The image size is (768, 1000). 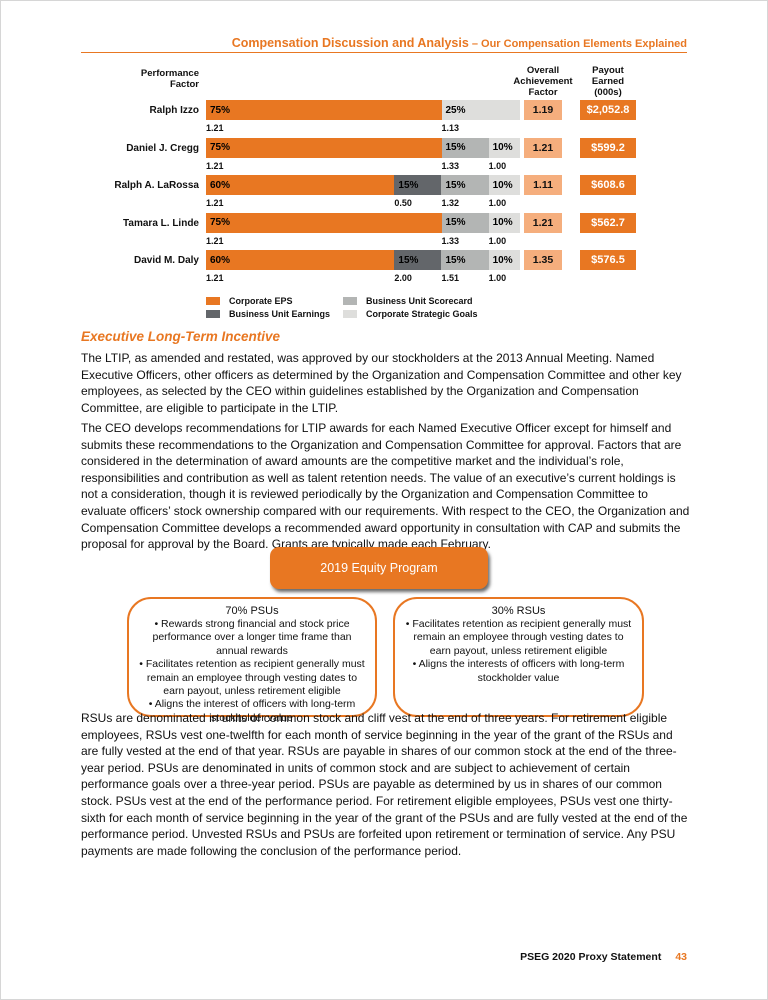 What do you see at coordinates (480, 110) in the screenshot?
I see `bar-segment-corporate_strategic_goals: 25%` at bounding box center [480, 110].